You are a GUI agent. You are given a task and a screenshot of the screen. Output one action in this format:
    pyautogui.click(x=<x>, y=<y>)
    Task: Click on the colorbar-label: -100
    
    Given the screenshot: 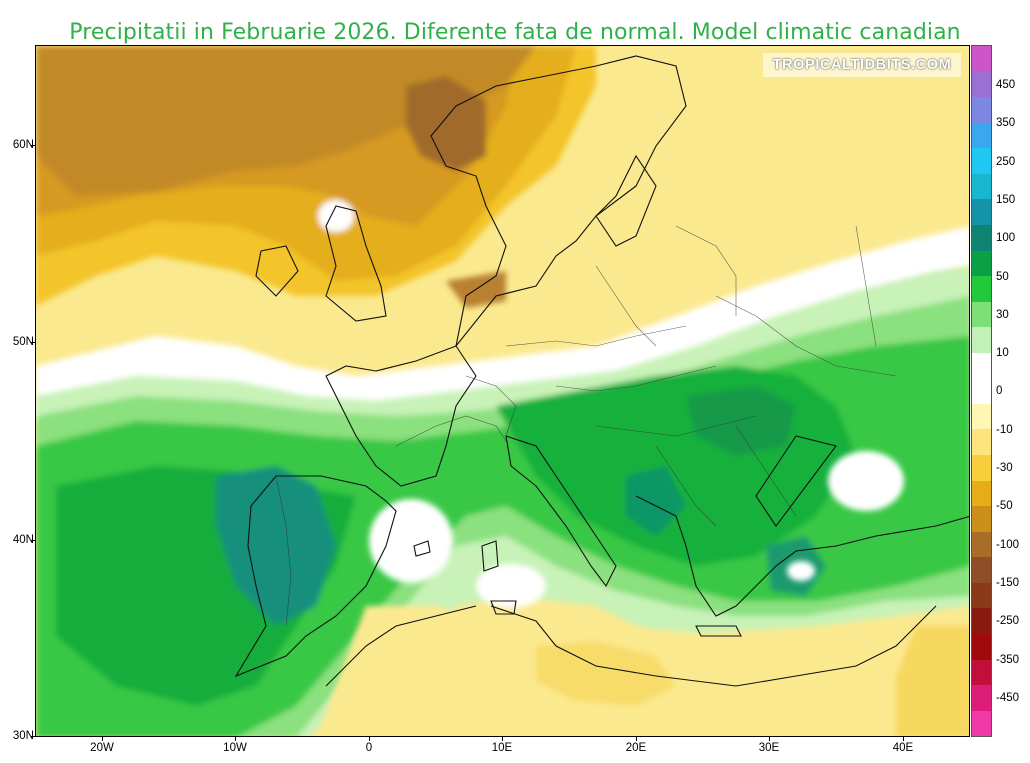 What is the action you would take?
    pyautogui.click(x=1008, y=545)
    